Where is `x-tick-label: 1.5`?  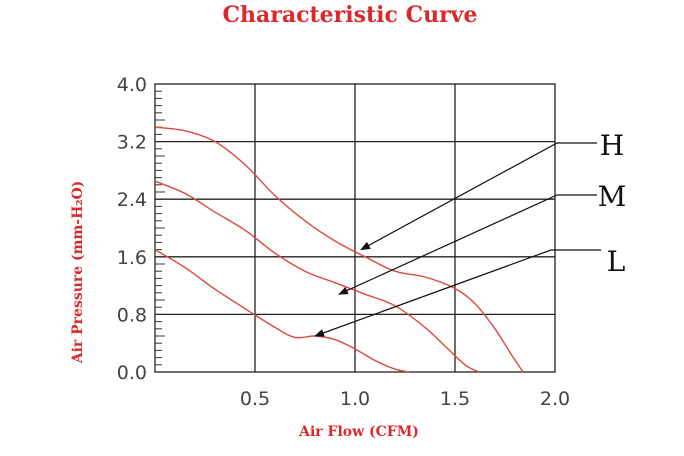
x-tick-label: 1.5 is located at coordinates (455, 399).